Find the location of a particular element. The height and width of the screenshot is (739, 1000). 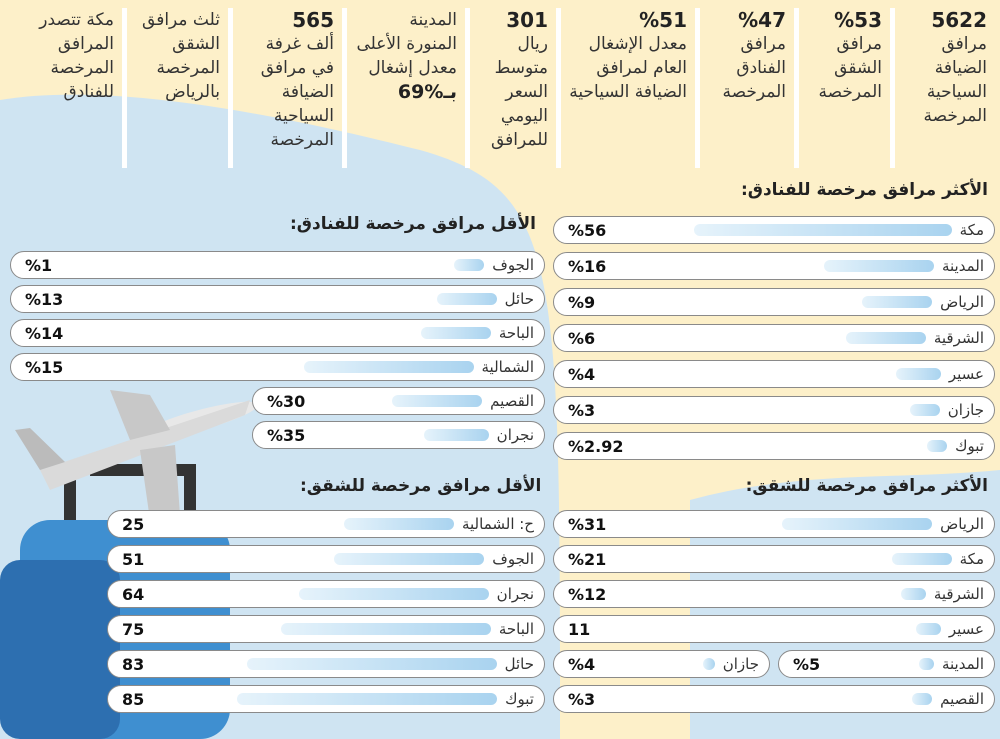

stat-text: مرافق الفنادق المرخصة is located at coordinates (754, 68).